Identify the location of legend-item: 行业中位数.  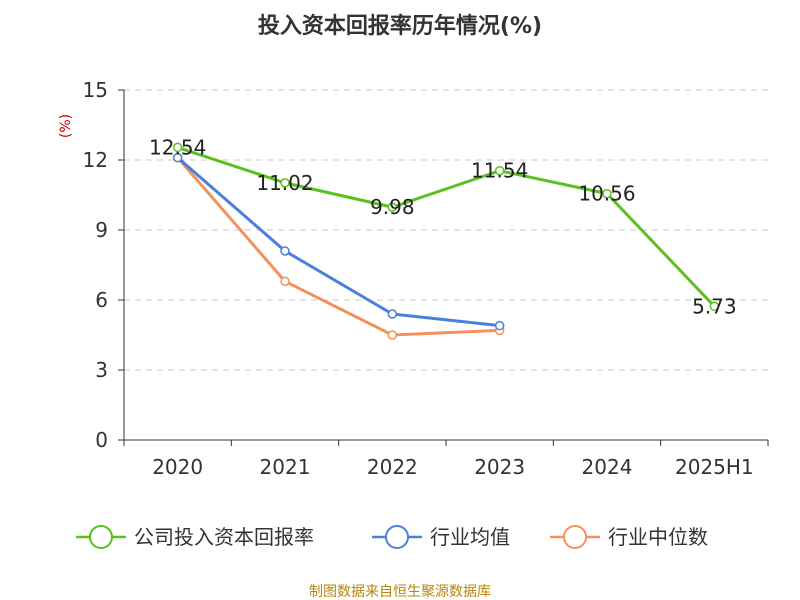
(629, 537).